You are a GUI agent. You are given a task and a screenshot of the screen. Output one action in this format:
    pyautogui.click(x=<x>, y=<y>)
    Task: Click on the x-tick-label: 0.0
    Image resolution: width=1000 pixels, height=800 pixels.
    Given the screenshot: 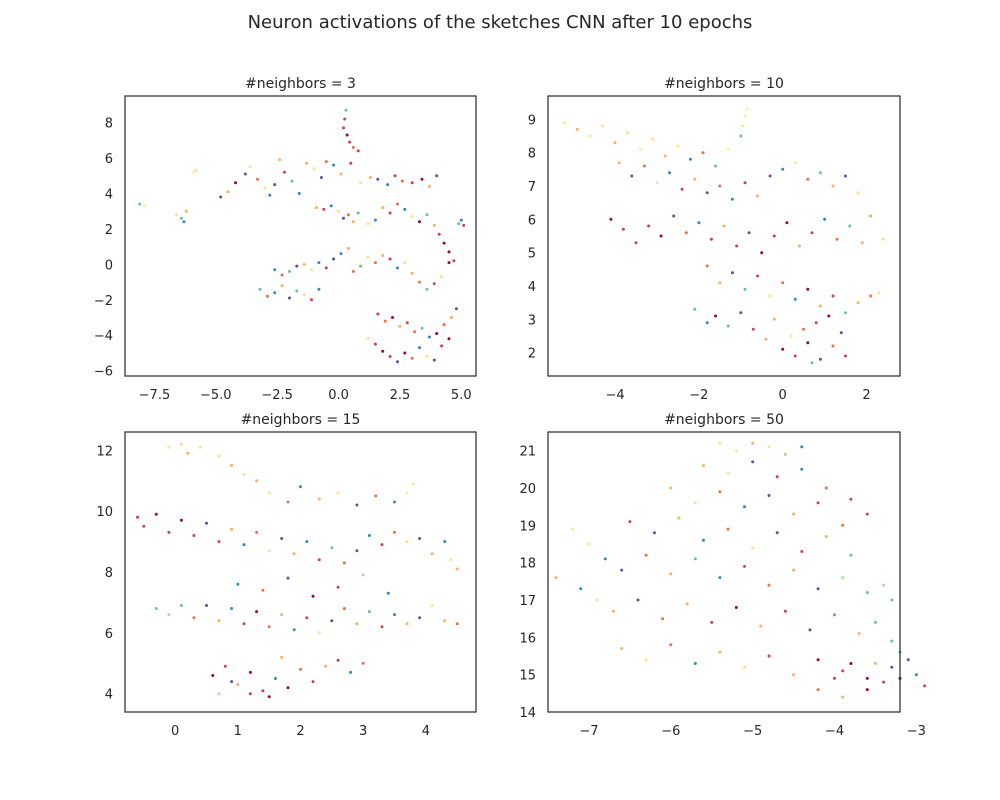 What is the action you would take?
    pyautogui.click(x=338, y=395)
    